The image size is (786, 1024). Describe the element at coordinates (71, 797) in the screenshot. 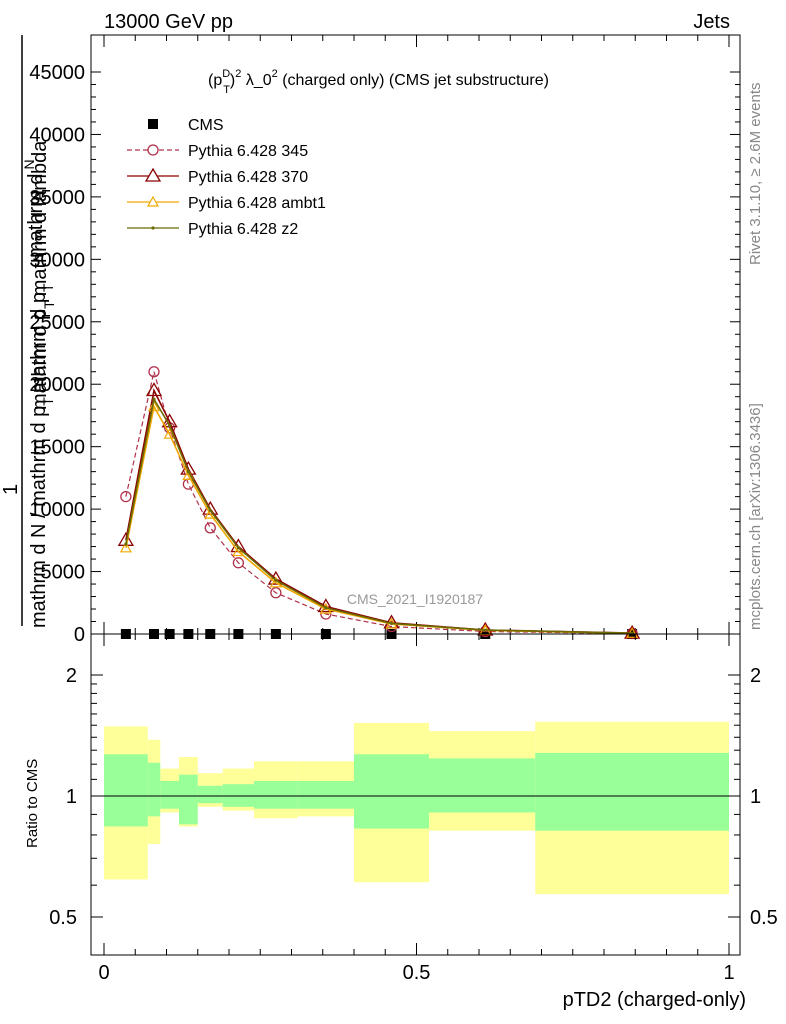

I see `ratio-y-tick-label: 1` at that location.